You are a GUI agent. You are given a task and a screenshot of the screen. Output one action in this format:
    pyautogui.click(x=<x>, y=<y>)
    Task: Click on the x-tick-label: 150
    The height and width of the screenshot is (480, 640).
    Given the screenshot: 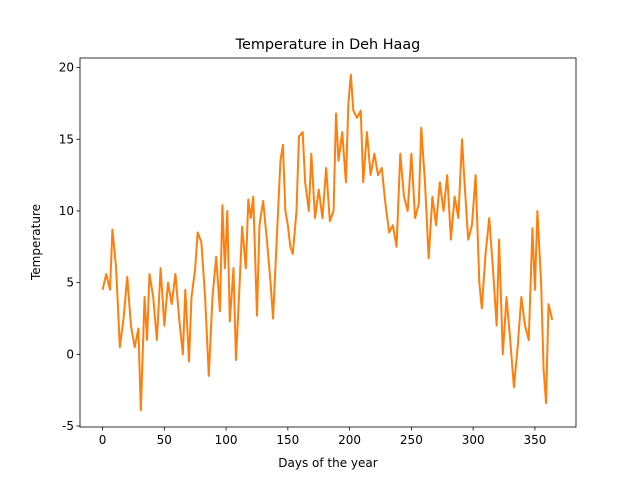 What is the action you would take?
    pyautogui.click(x=287, y=440)
    